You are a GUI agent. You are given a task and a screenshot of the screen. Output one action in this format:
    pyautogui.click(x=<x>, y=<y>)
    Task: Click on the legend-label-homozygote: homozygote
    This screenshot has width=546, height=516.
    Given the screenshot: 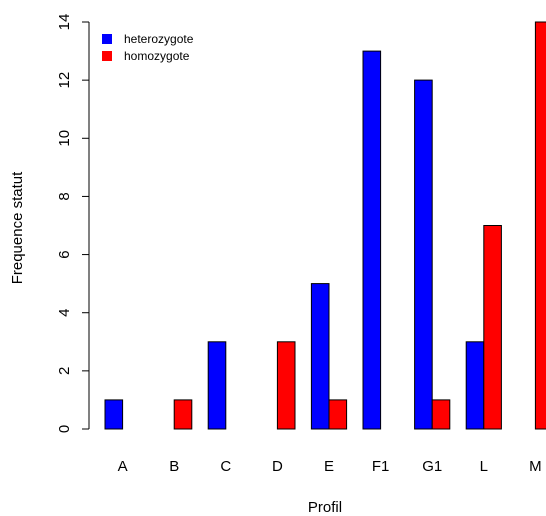 What is the action you would take?
    pyautogui.click(x=157, y=56)
    